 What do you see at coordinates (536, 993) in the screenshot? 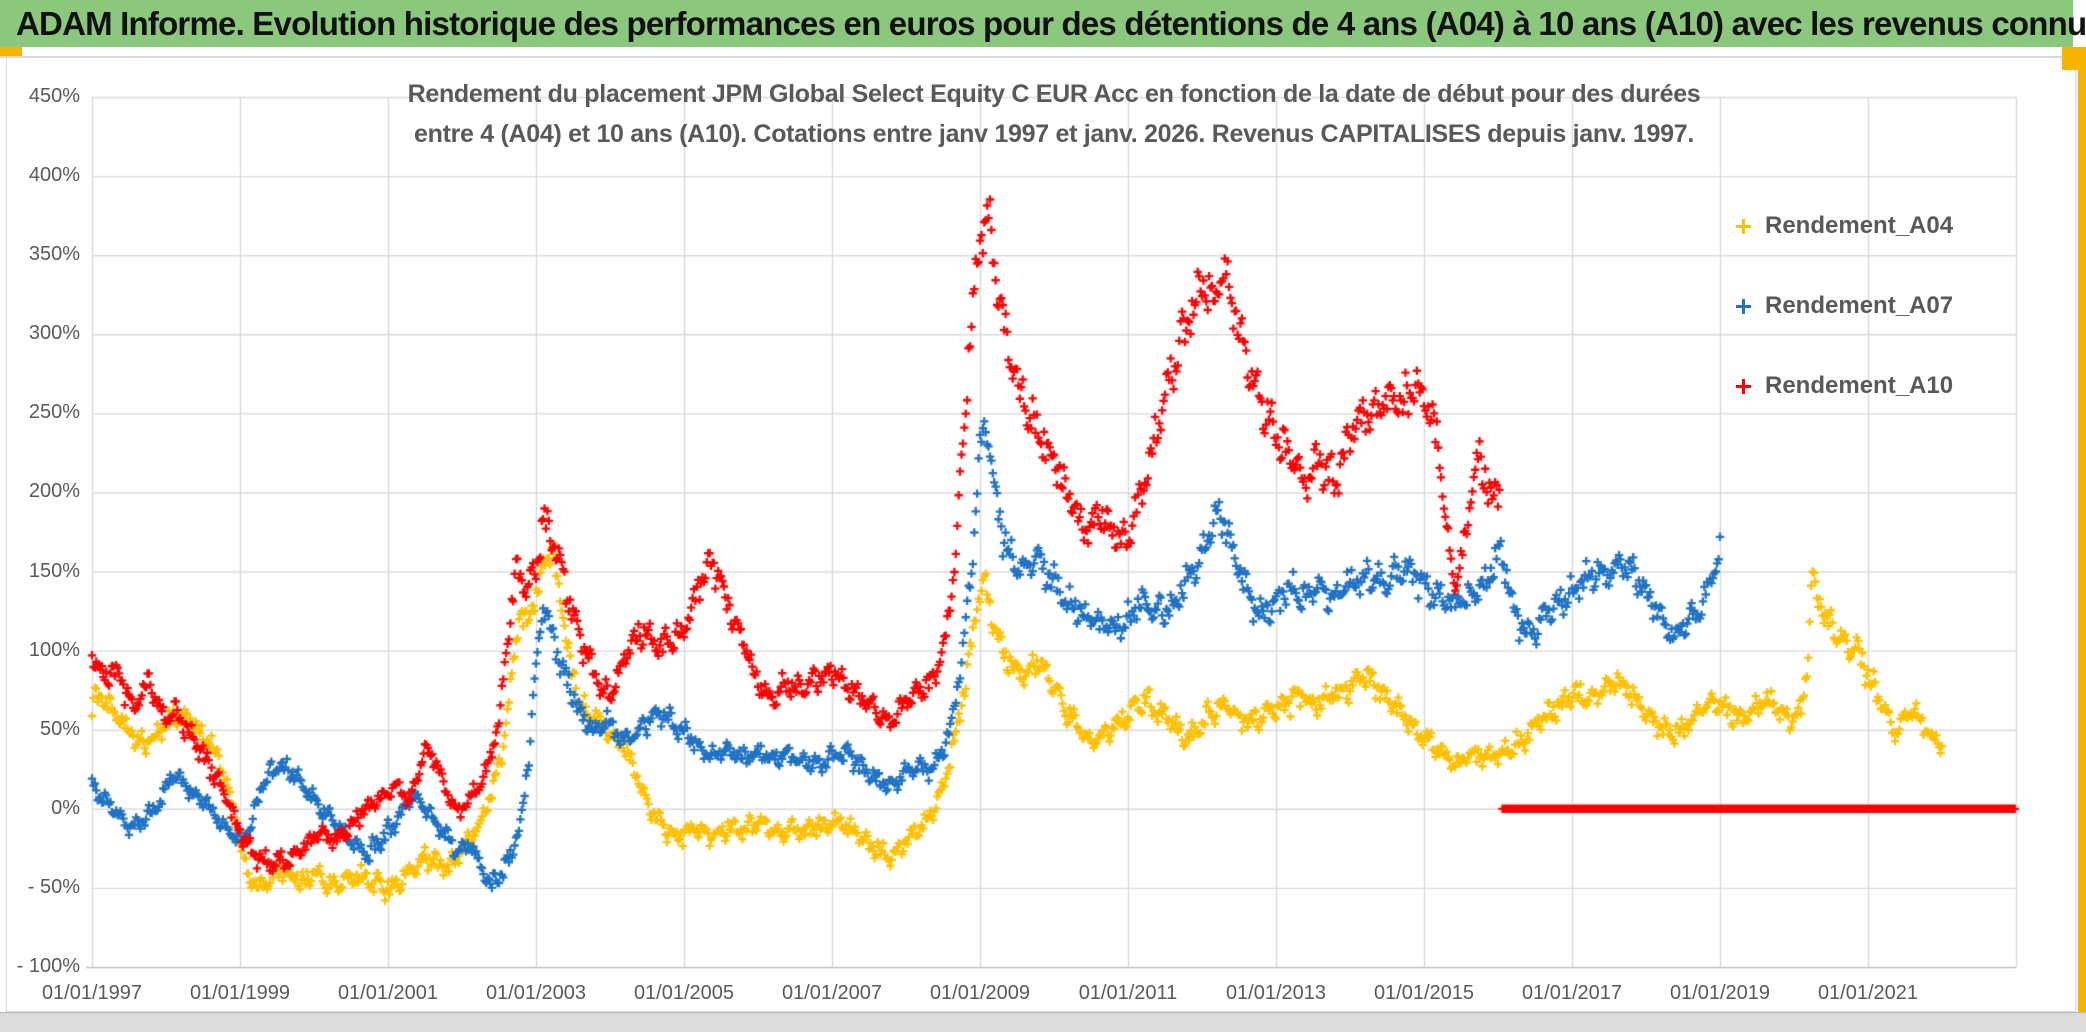
I see `x-tick-label: 01/01/2003` at bounding box center [536, 993].